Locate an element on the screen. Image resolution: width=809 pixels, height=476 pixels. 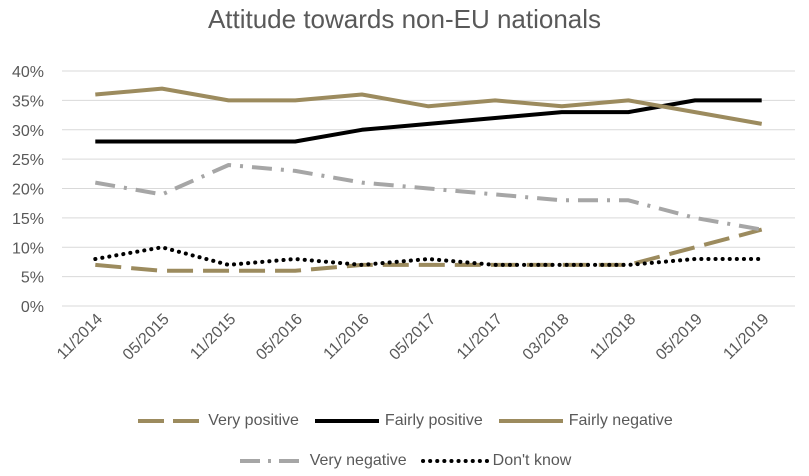
legend-swatch-very-negative is located at coordinates (271, 461).